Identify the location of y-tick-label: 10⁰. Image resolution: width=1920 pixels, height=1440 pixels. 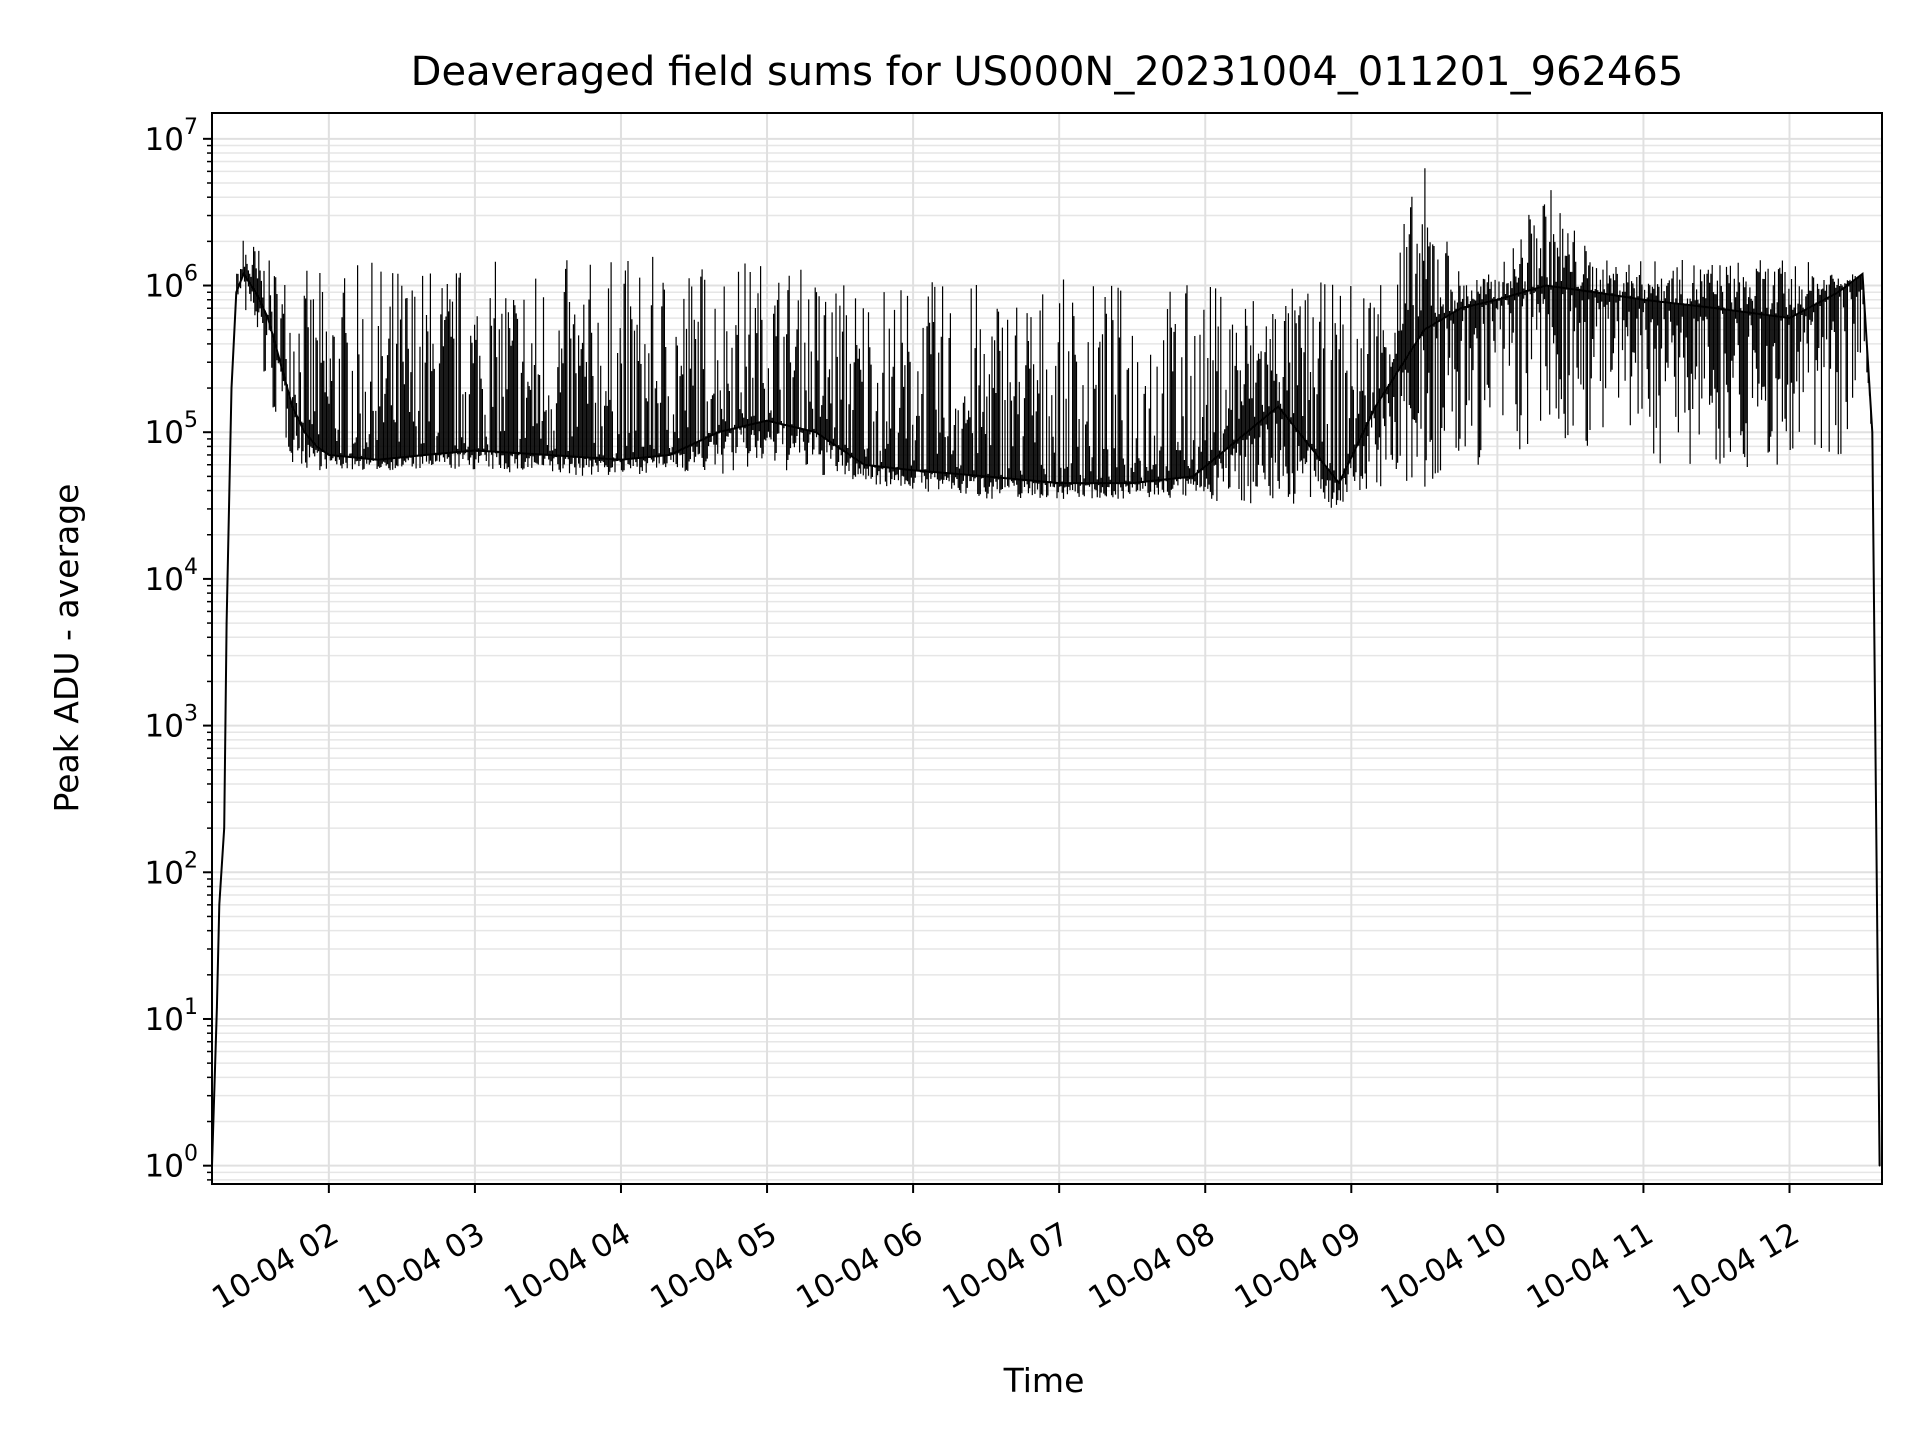
(171, 1163).